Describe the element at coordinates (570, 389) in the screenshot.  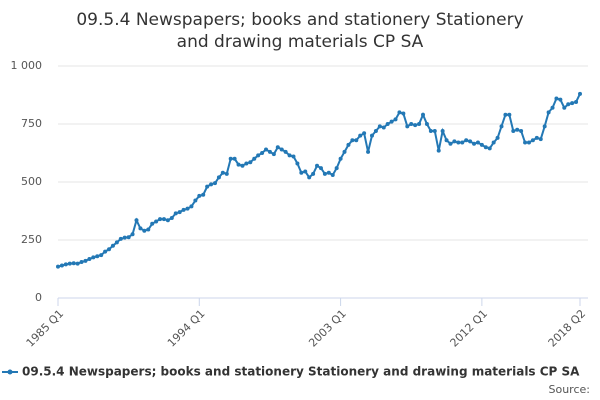
I see `source: Source:` at that location.